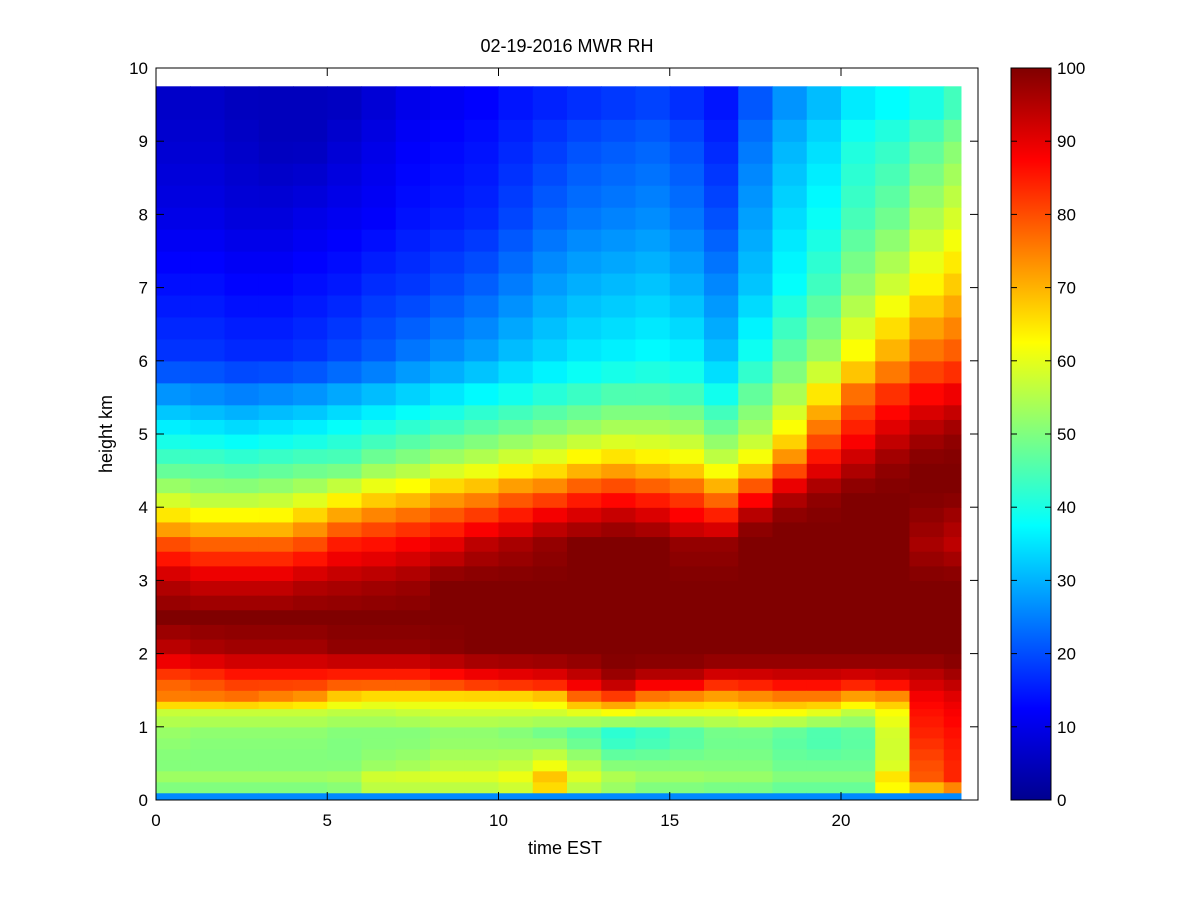 This screenshot has height=900, width=1200. I want to click on x-tick-label: 0, so click(155, 820).